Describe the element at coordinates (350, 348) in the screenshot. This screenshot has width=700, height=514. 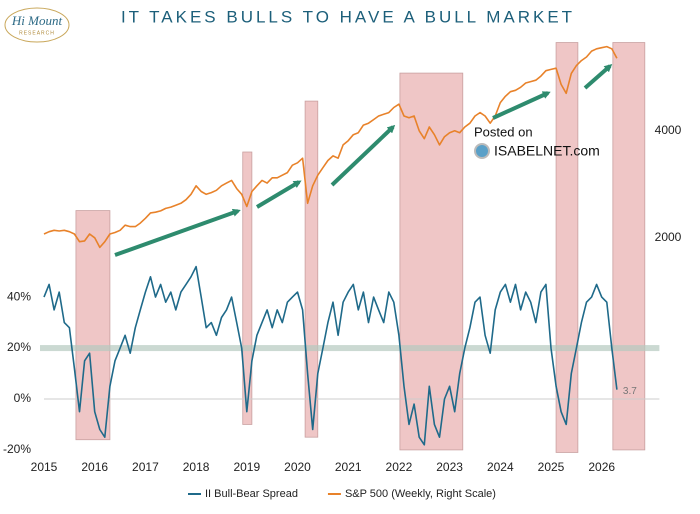
I see `reference-band` at that location.